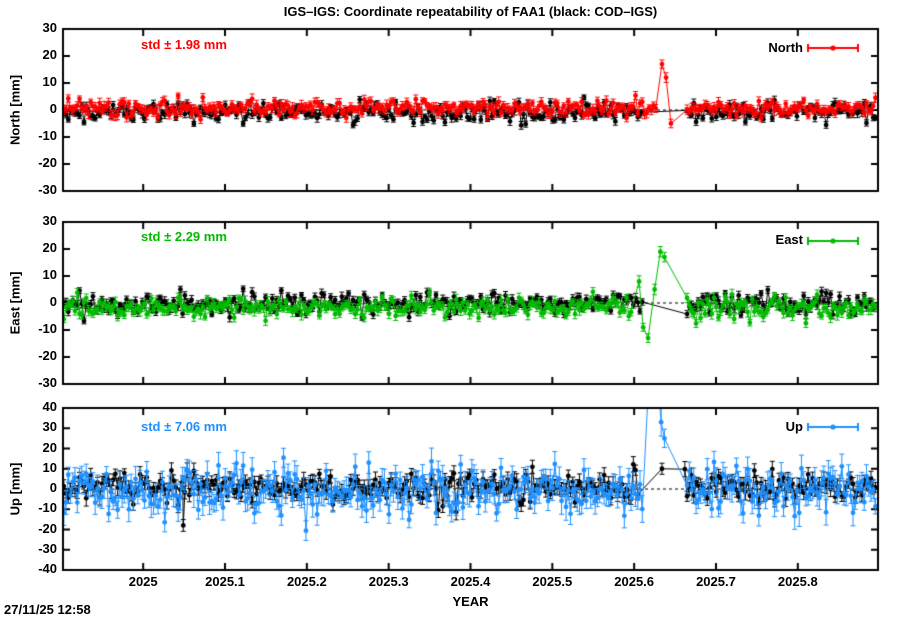  Describe the element at coordinates (49, 406) in the screenshot. I see `up-y-tick-label: 40` at that location.